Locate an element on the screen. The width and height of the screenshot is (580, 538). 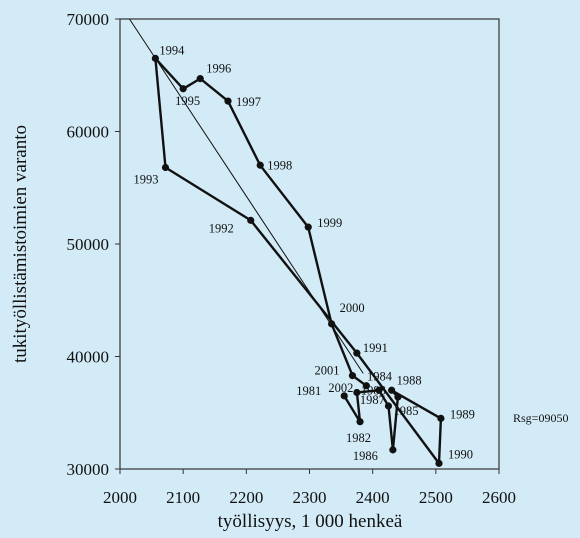
point-label-1995: 1995 is located at coordinates (187, 101).